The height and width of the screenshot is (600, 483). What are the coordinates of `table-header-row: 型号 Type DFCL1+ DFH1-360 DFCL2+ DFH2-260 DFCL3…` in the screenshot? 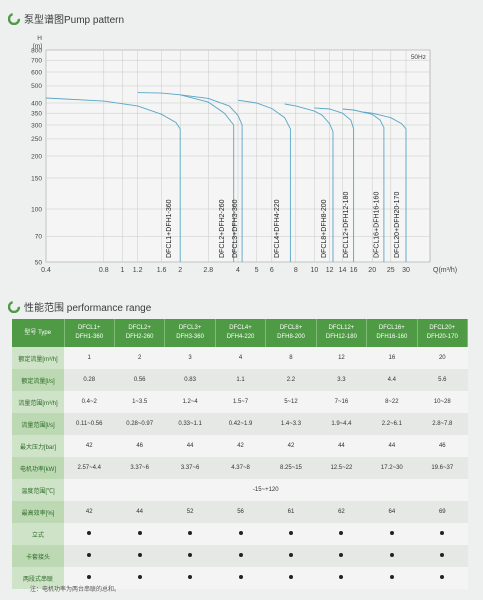 It's located at (240, 333).